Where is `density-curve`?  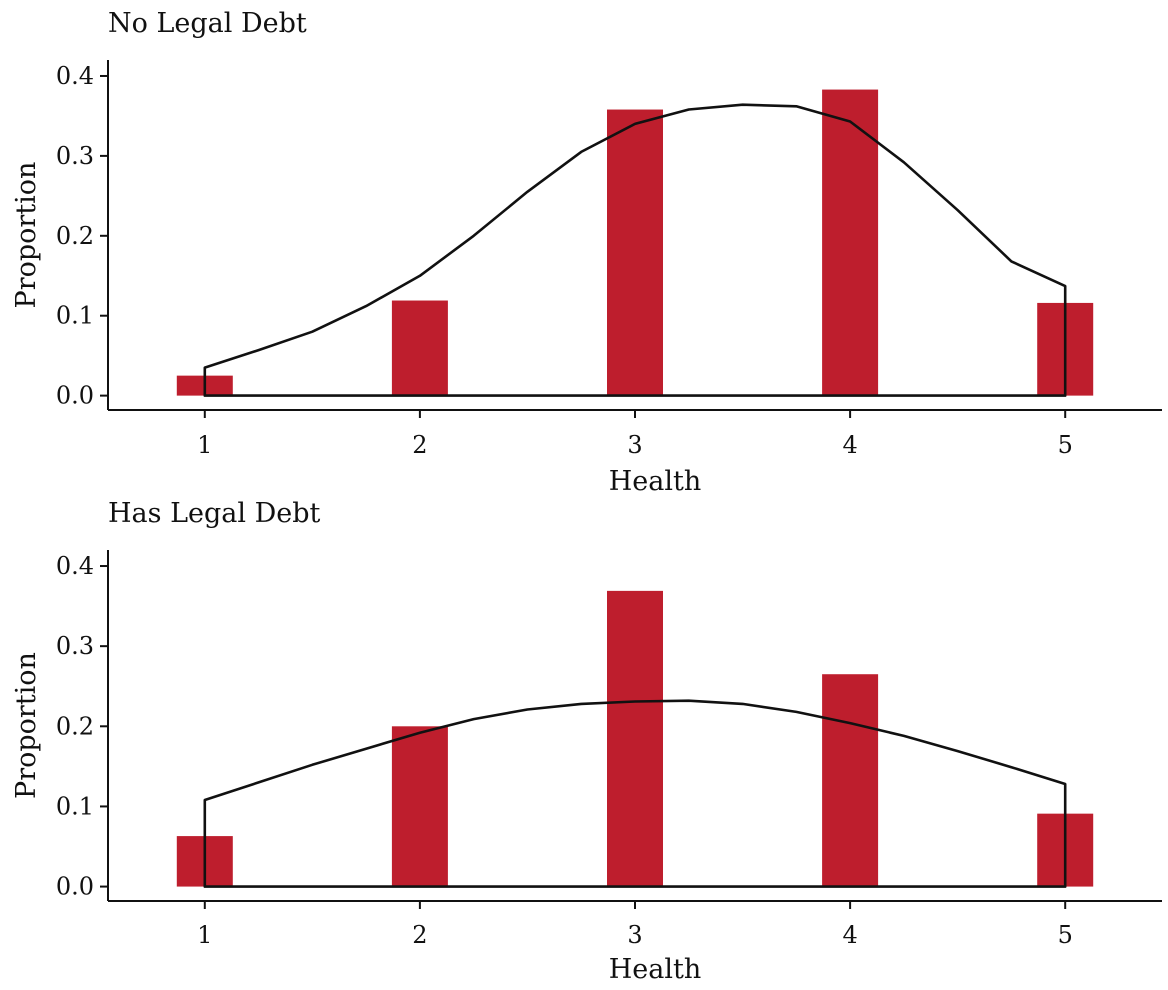
density-curve is located at coordinates (635, 793).